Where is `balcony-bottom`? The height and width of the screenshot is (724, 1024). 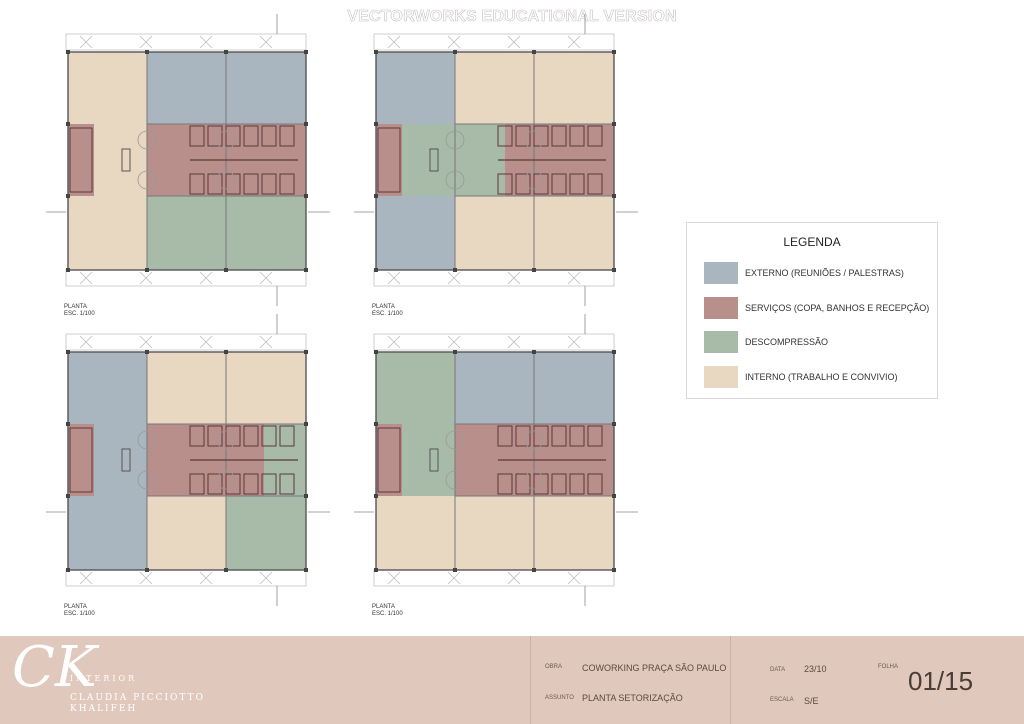
balcony-bottom is located at coordinates (186, 578).